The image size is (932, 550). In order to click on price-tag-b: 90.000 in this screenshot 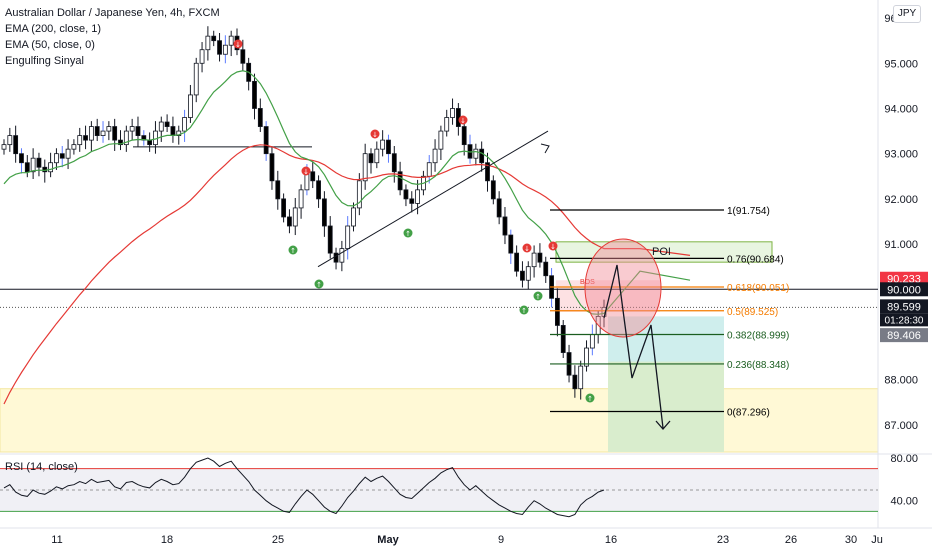, I will do `click(904, 290)`.